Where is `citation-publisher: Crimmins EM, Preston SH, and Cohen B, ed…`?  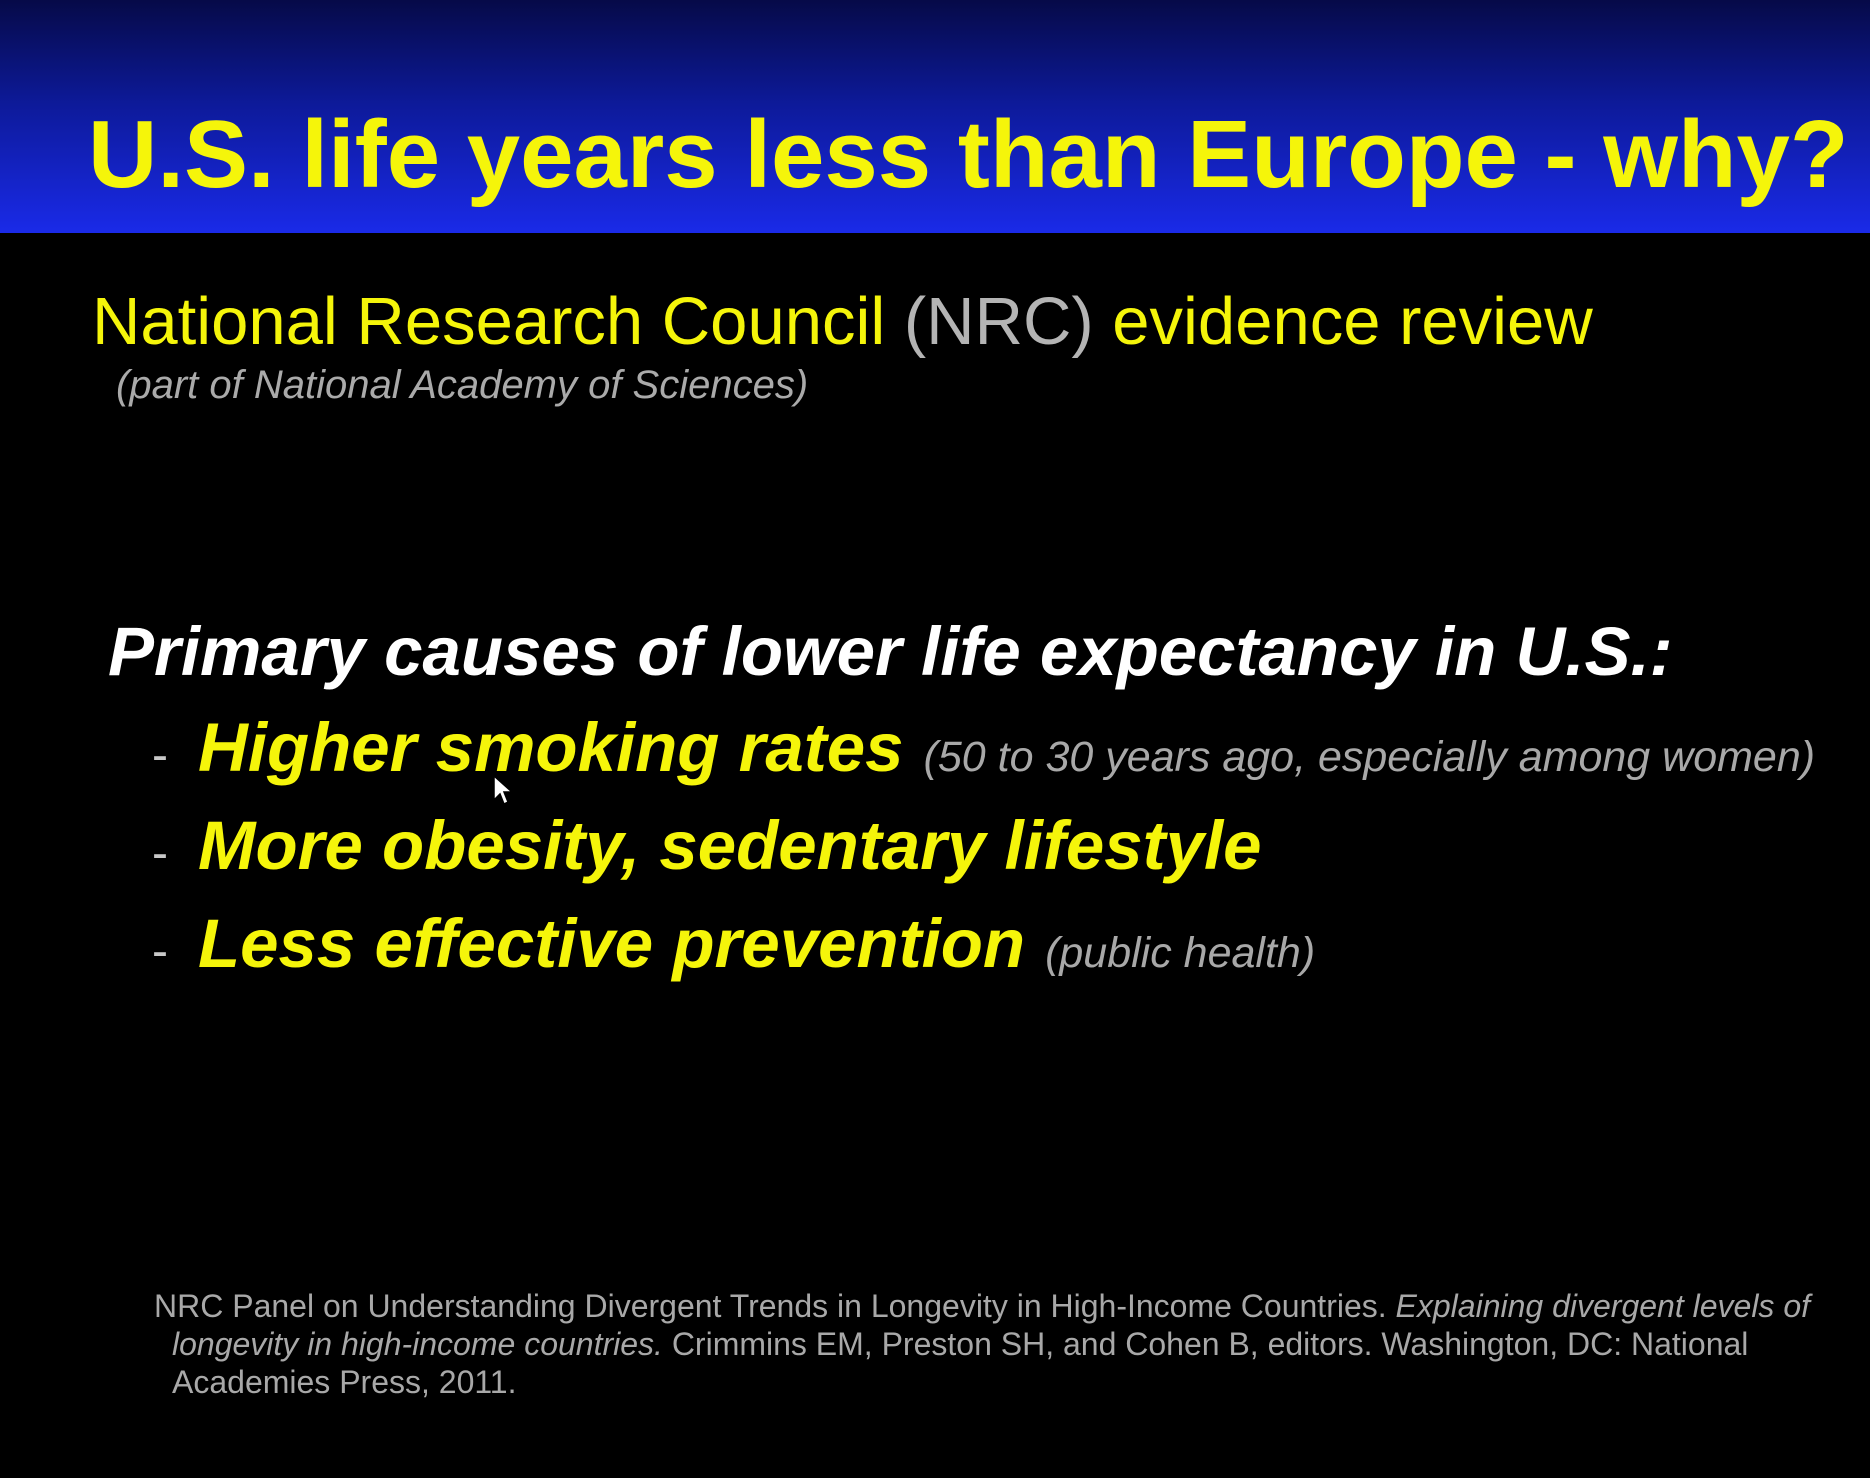
citation-publisher: Crimmins EM, Preston SH, and Cohen B, ed… is located at coordinates (960, 1363).